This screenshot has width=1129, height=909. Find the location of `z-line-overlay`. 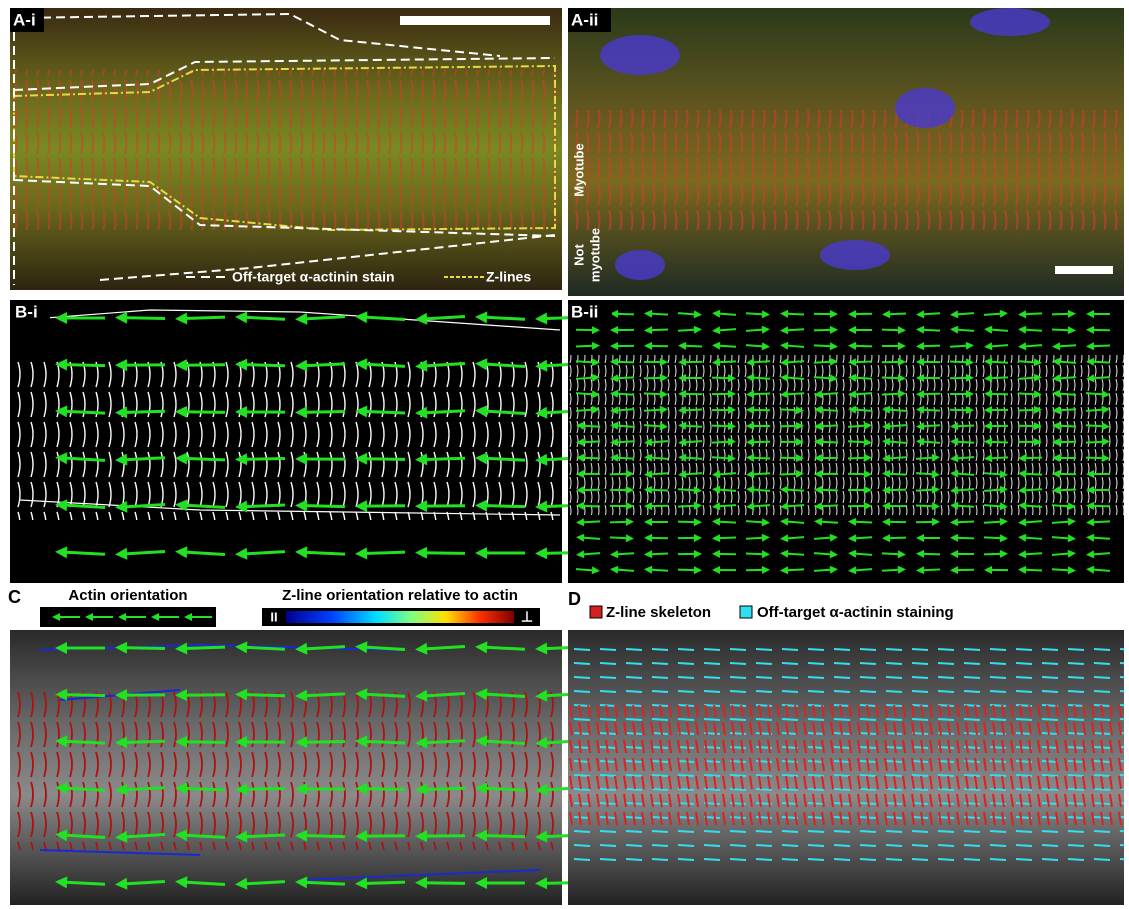

z-line-overlay is located at coordinates (846, 765).